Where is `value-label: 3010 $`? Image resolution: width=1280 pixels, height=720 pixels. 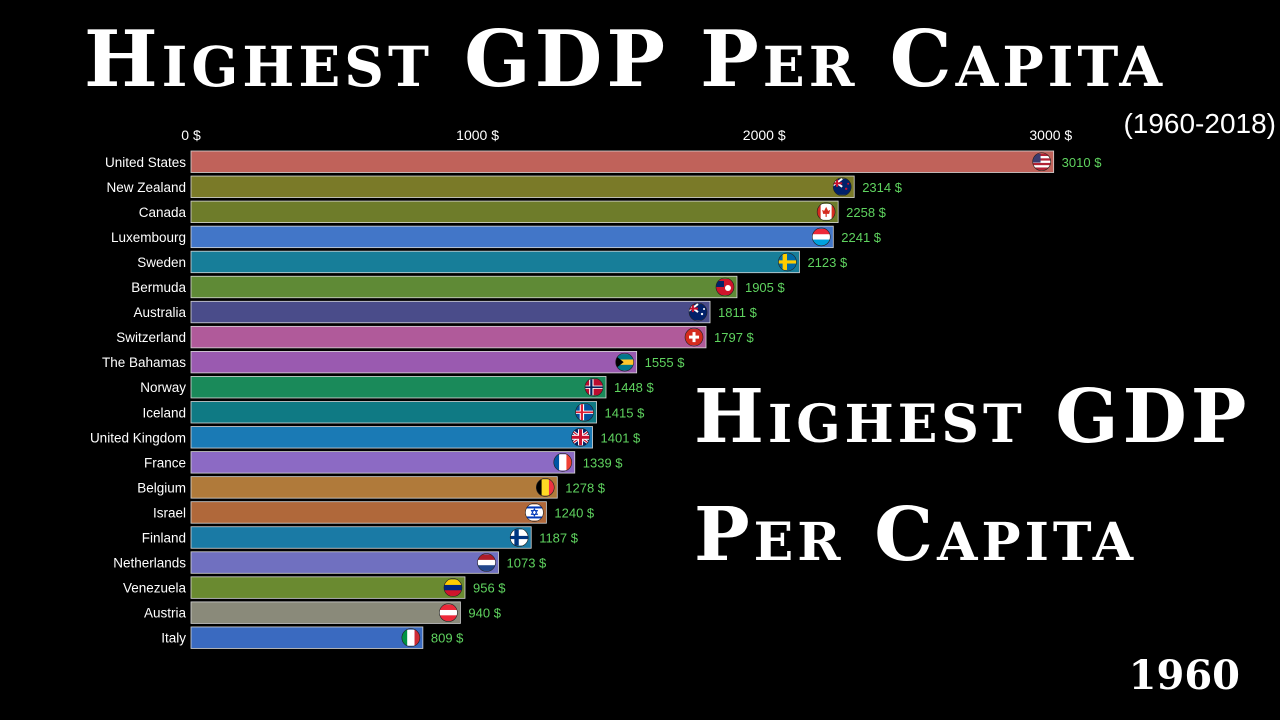 value-label: 3010 $ is located at coordinates (1082, 162).